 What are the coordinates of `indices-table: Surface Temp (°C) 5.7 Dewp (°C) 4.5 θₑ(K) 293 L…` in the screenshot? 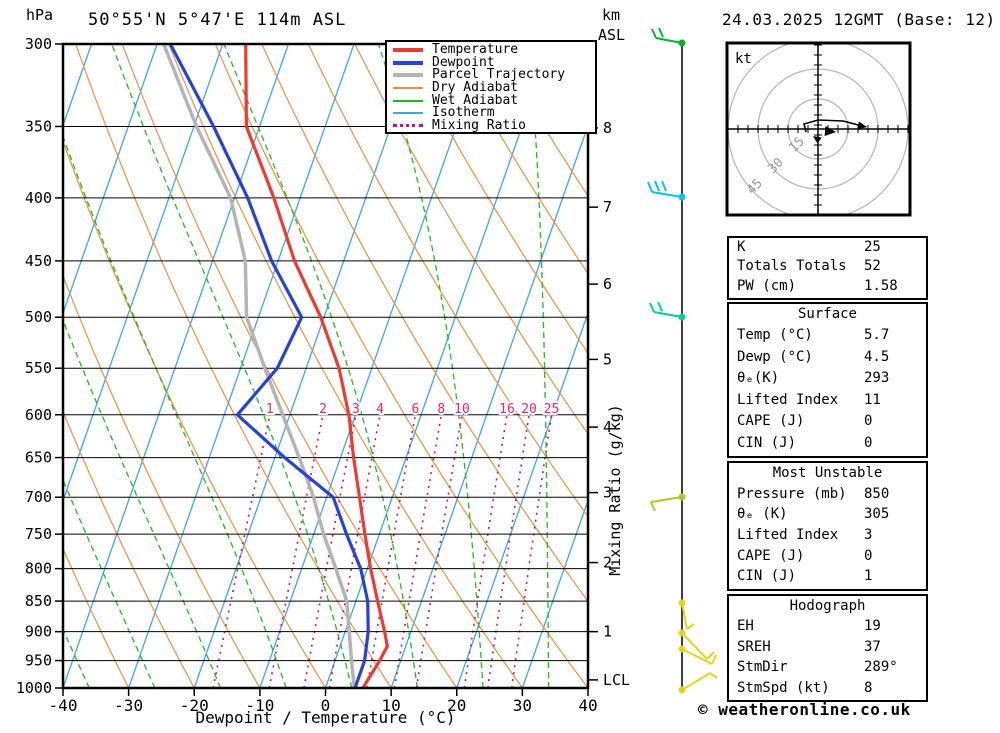 It's located at (827, 380).